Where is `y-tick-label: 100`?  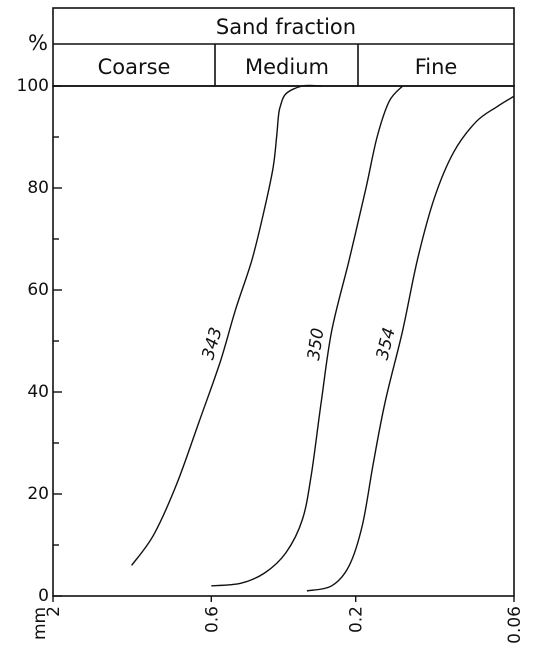
y-tick-label: 100 is located at coordinates (33, 86).